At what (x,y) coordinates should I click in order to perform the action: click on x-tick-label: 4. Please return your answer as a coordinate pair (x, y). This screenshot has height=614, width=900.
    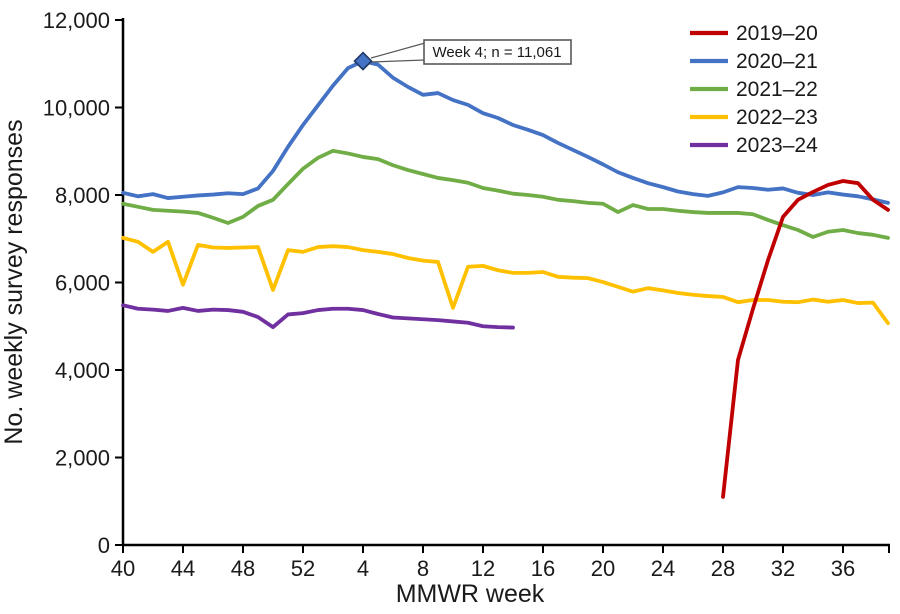
    Looking at the image, I should click on (363, 568).